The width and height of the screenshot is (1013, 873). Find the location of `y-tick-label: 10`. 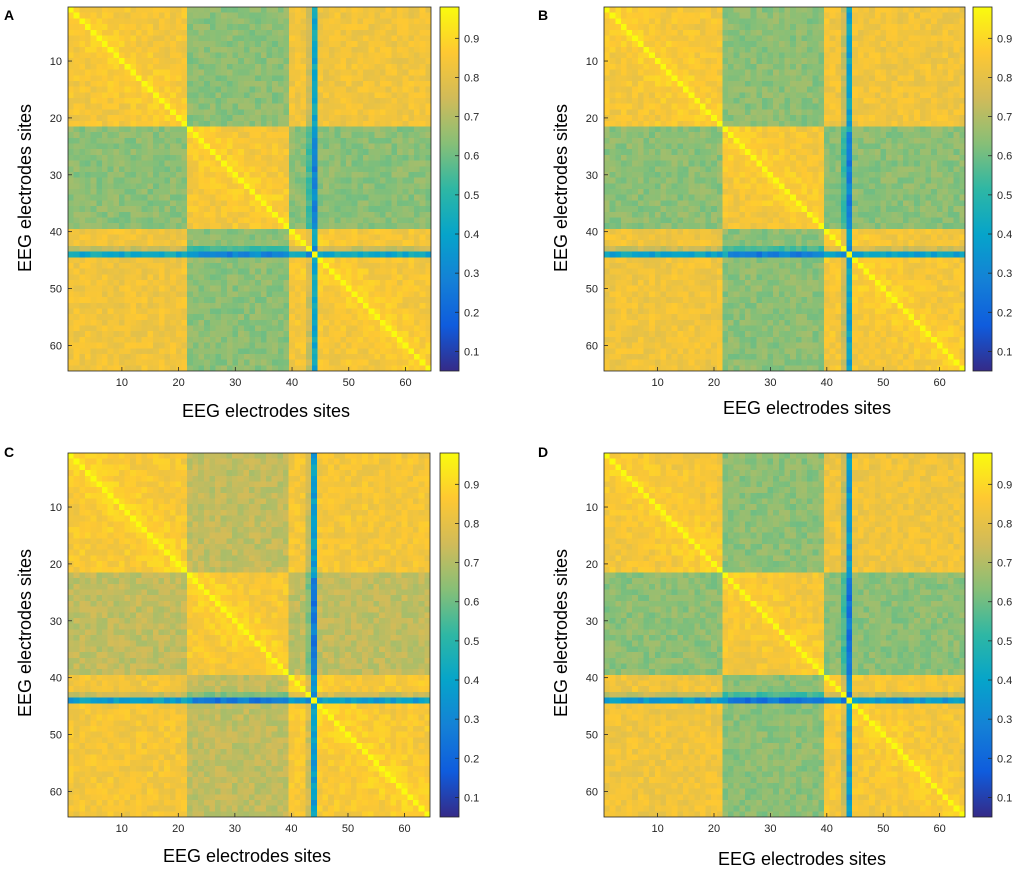

y-tick-label: 10 is located at coordinates (56, 508).